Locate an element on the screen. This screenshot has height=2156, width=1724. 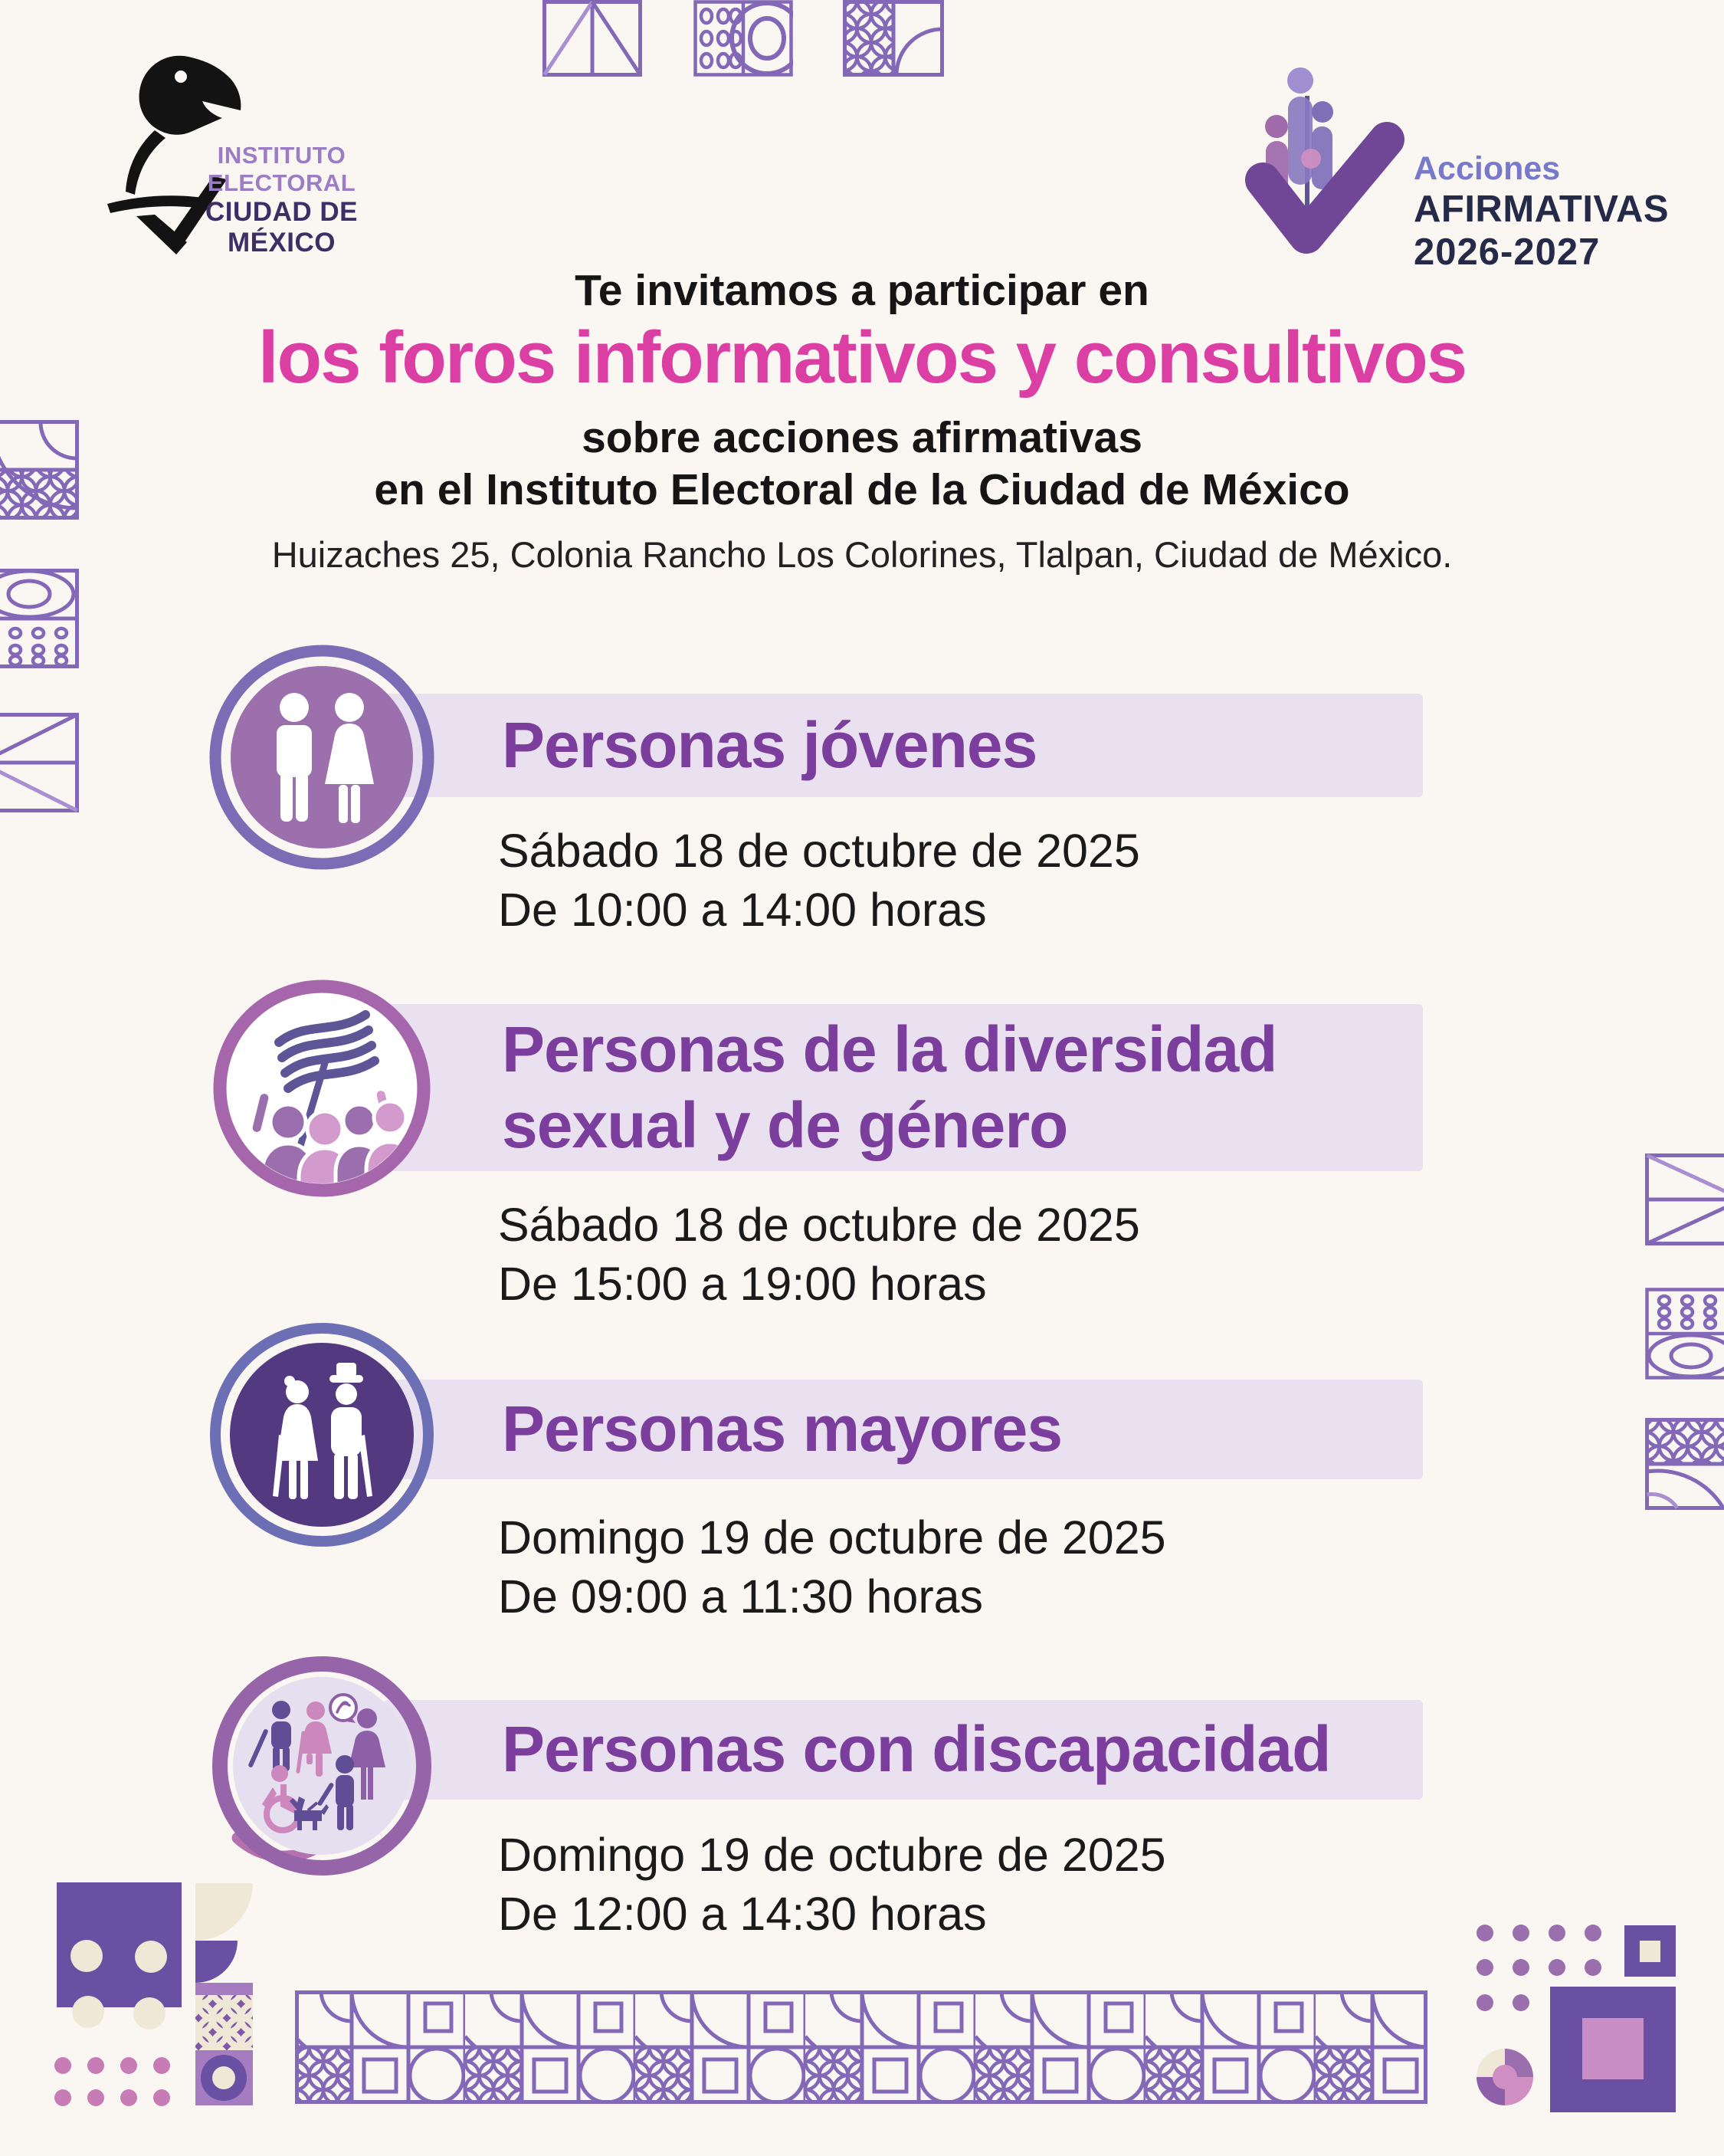
session-title: Personas con discapacidad is located at coordinates (916, 1749).